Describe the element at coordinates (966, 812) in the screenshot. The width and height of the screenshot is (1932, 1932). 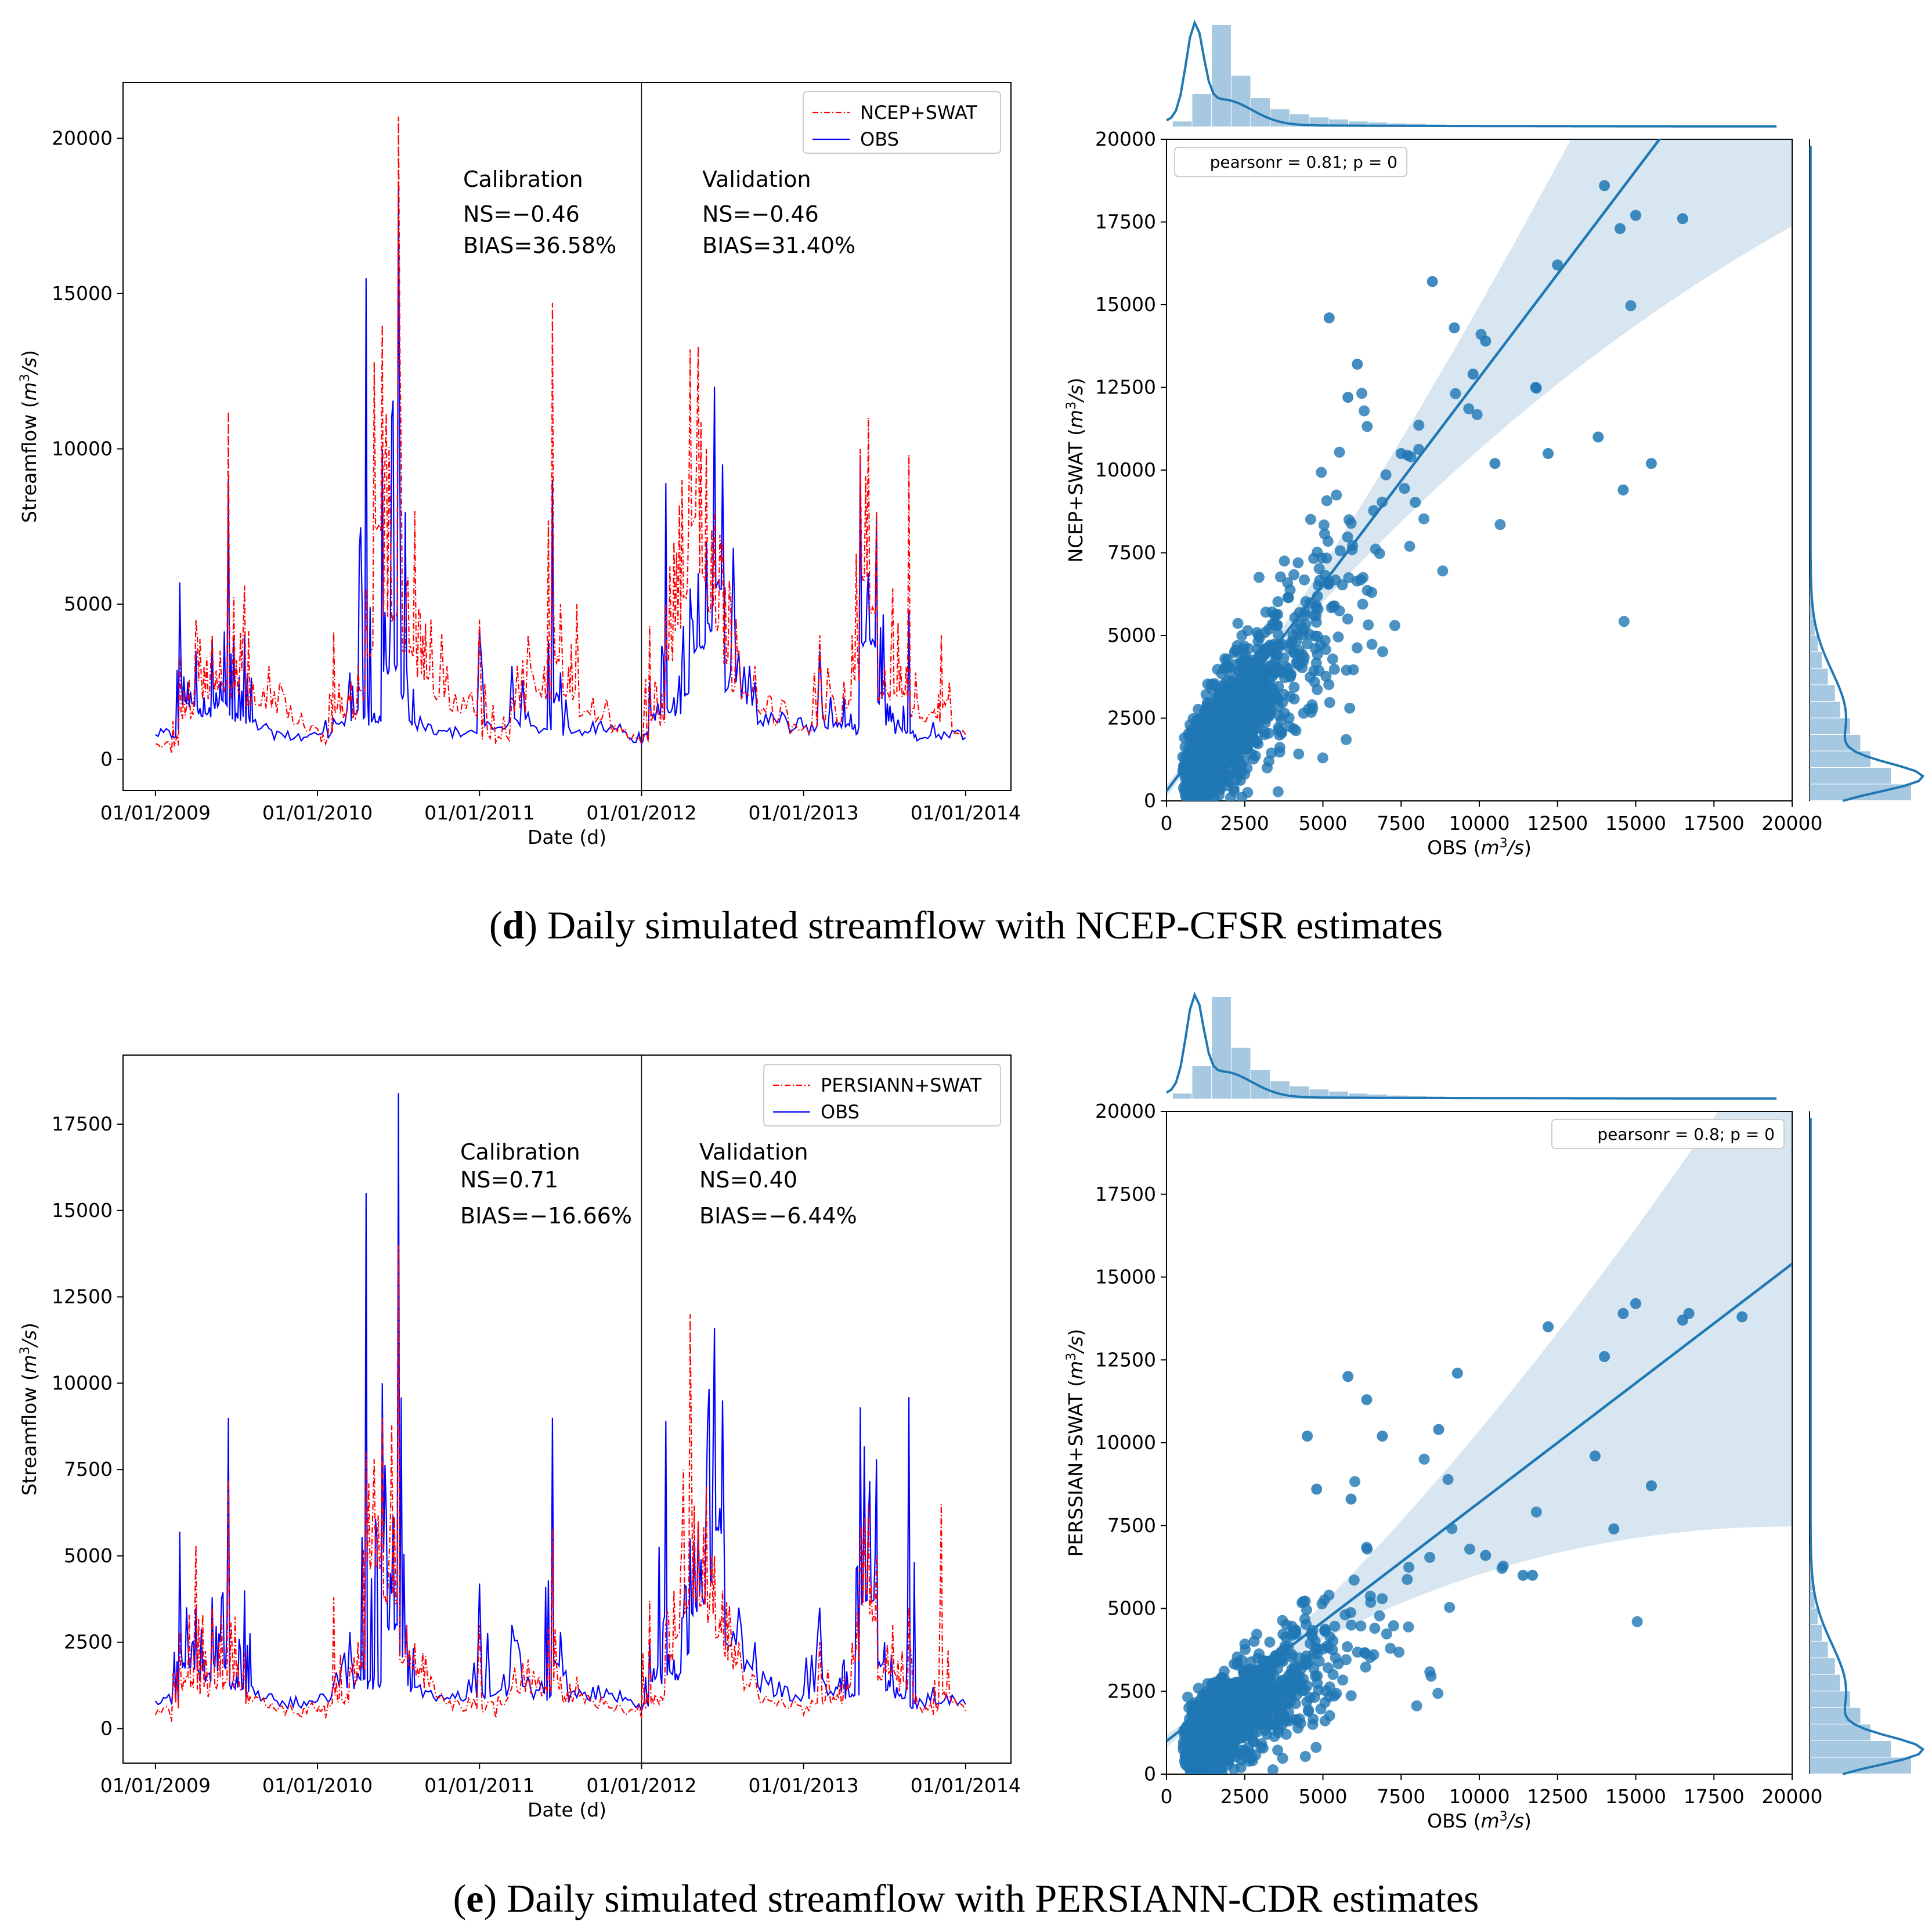
I see `x-tick-label: 01/01/2014` at that location.